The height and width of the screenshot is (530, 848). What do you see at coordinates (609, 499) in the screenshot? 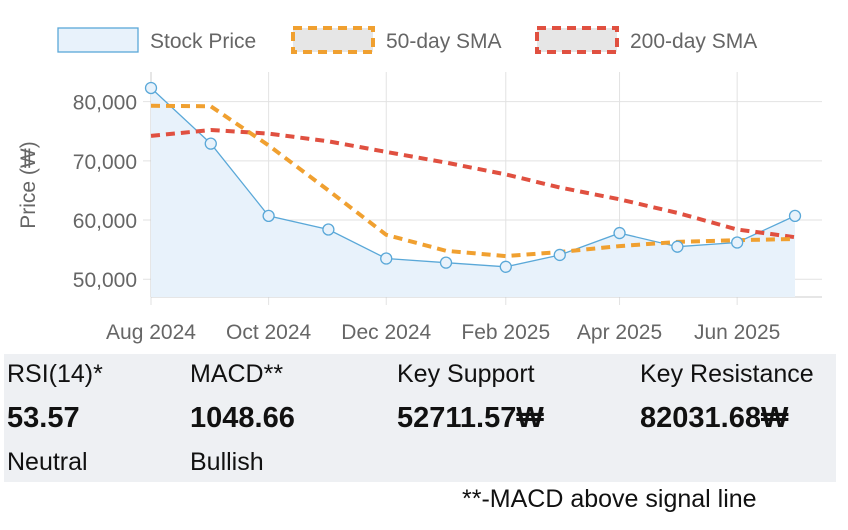
I see `footnote: **-MACD above signal line` at bounding box center [609, 499].